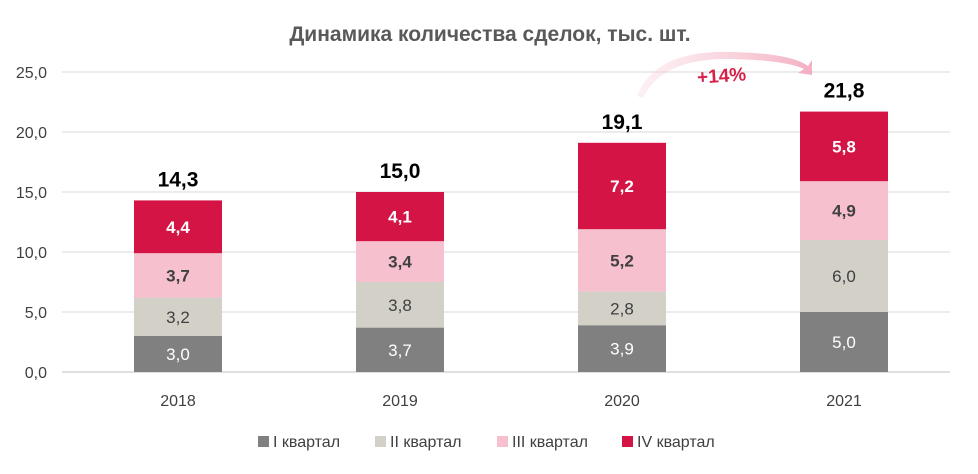 The width and height of the screenshot is (978, 474). I want to click on segment-label: 3,9, so click(622, 349).